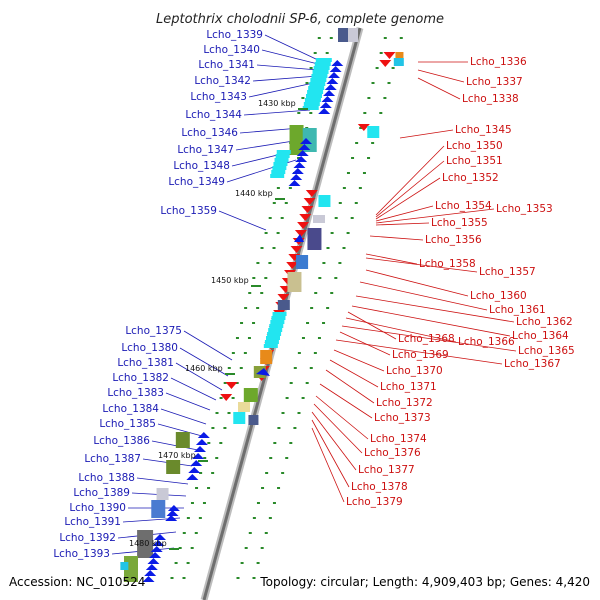  What do you see at coordinates (231, 50) in the screenshot?
I see `gene-label-minus: Lcho_1340` at bounding box center [231, 50].